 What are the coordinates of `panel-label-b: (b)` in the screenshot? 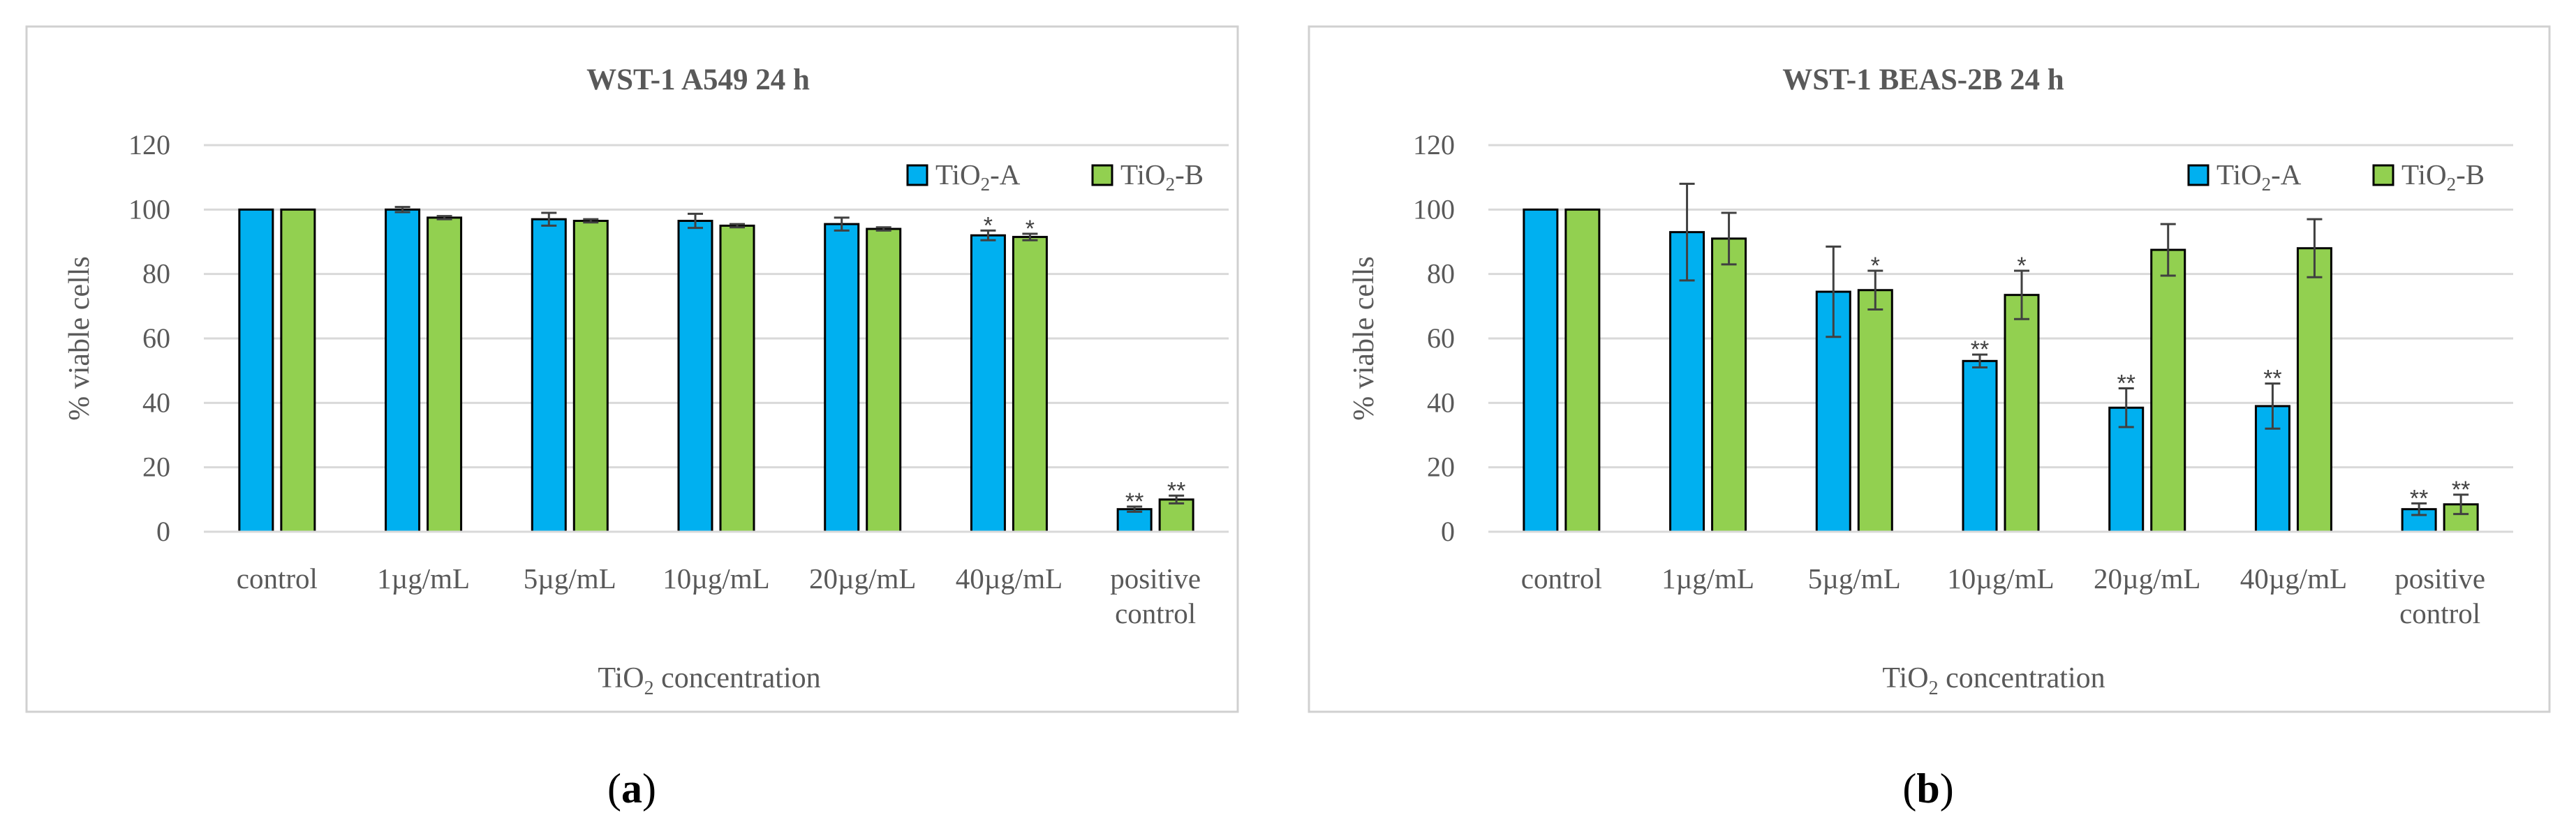 It's located at (1927, 788).